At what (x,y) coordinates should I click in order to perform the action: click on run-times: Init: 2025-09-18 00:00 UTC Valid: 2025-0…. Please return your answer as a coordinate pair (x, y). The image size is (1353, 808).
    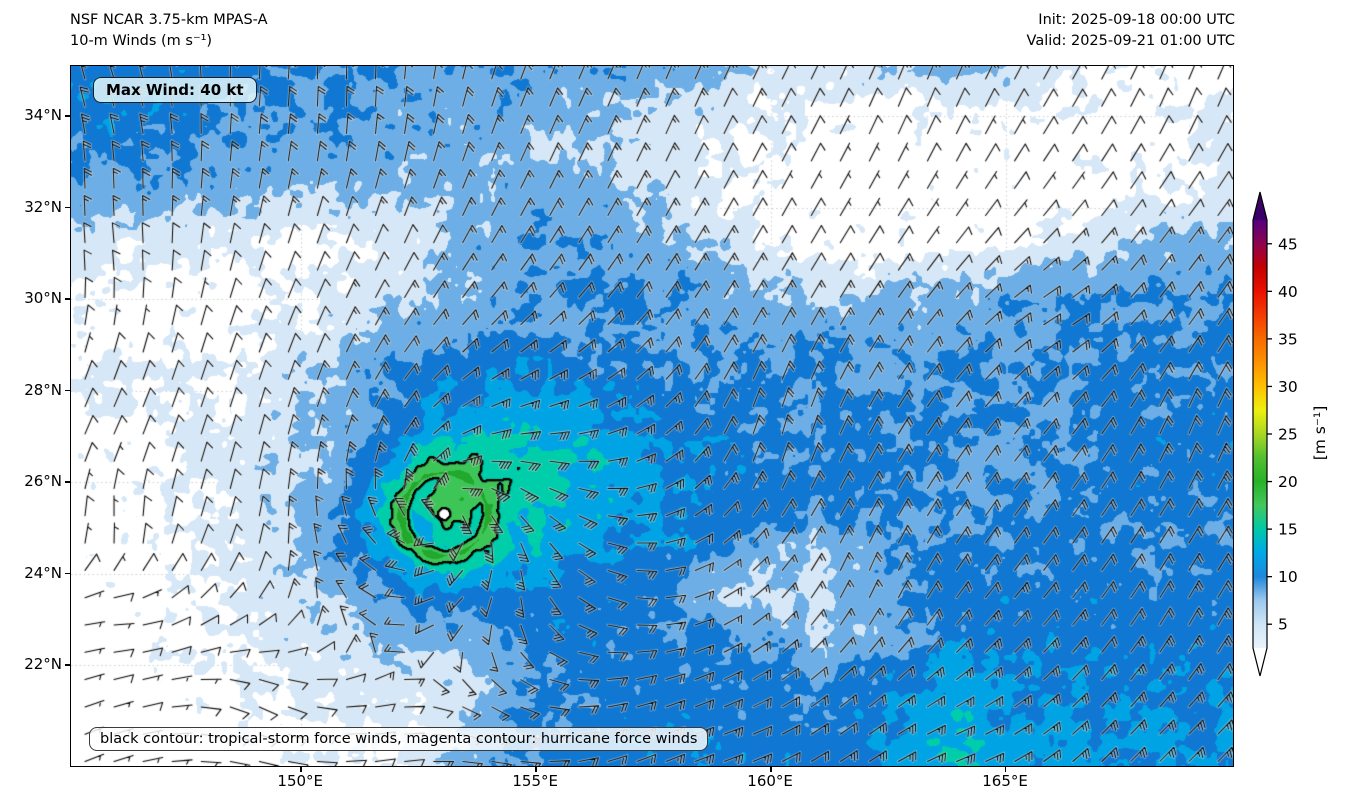
    Looking at the image, I should click on (1131, 31).